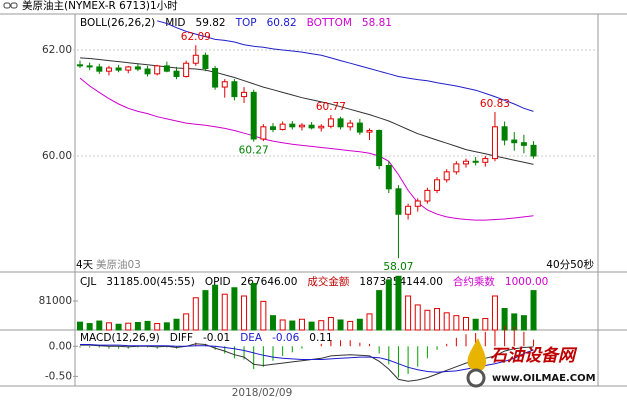 The image size is (627, 400). Describe the element at coordinates (377, 23) in the screenshot. I see `legend-text: 58.81` at that location.